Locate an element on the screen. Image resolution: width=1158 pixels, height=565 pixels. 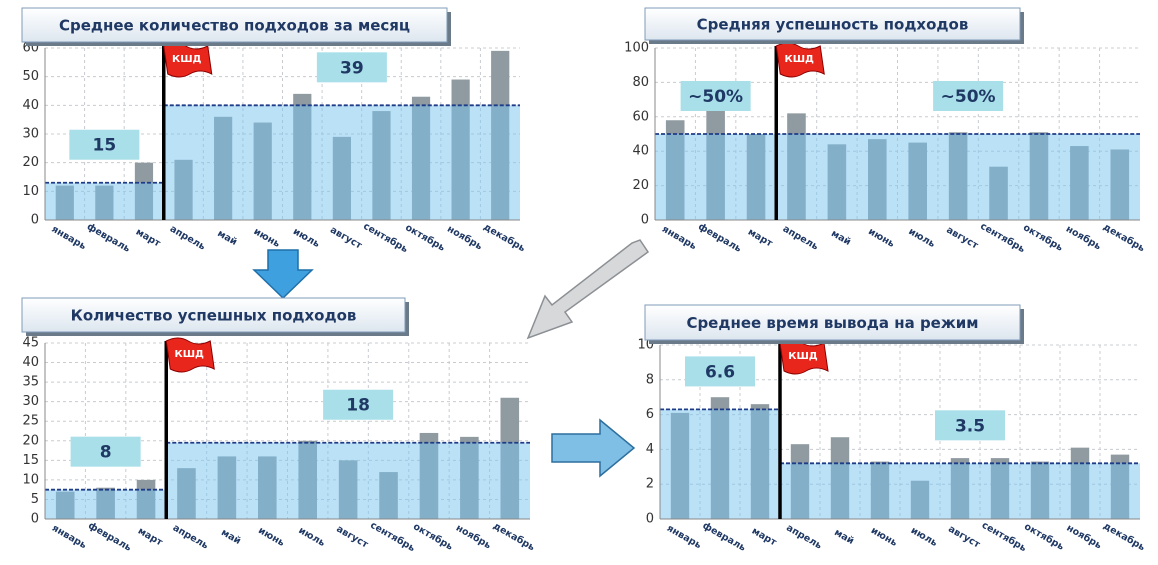
average-label: 3.5 is located at coordinates (970, 426).